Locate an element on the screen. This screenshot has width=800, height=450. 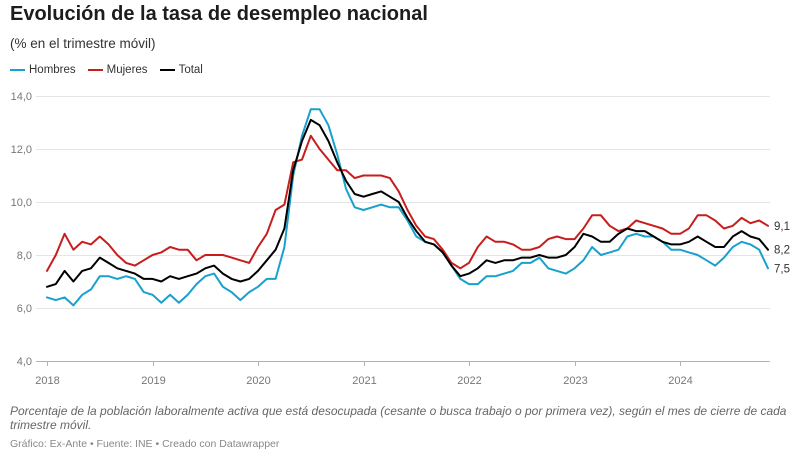
legend-item-mujeres: Mujeres is located at coordinates (117, 70).